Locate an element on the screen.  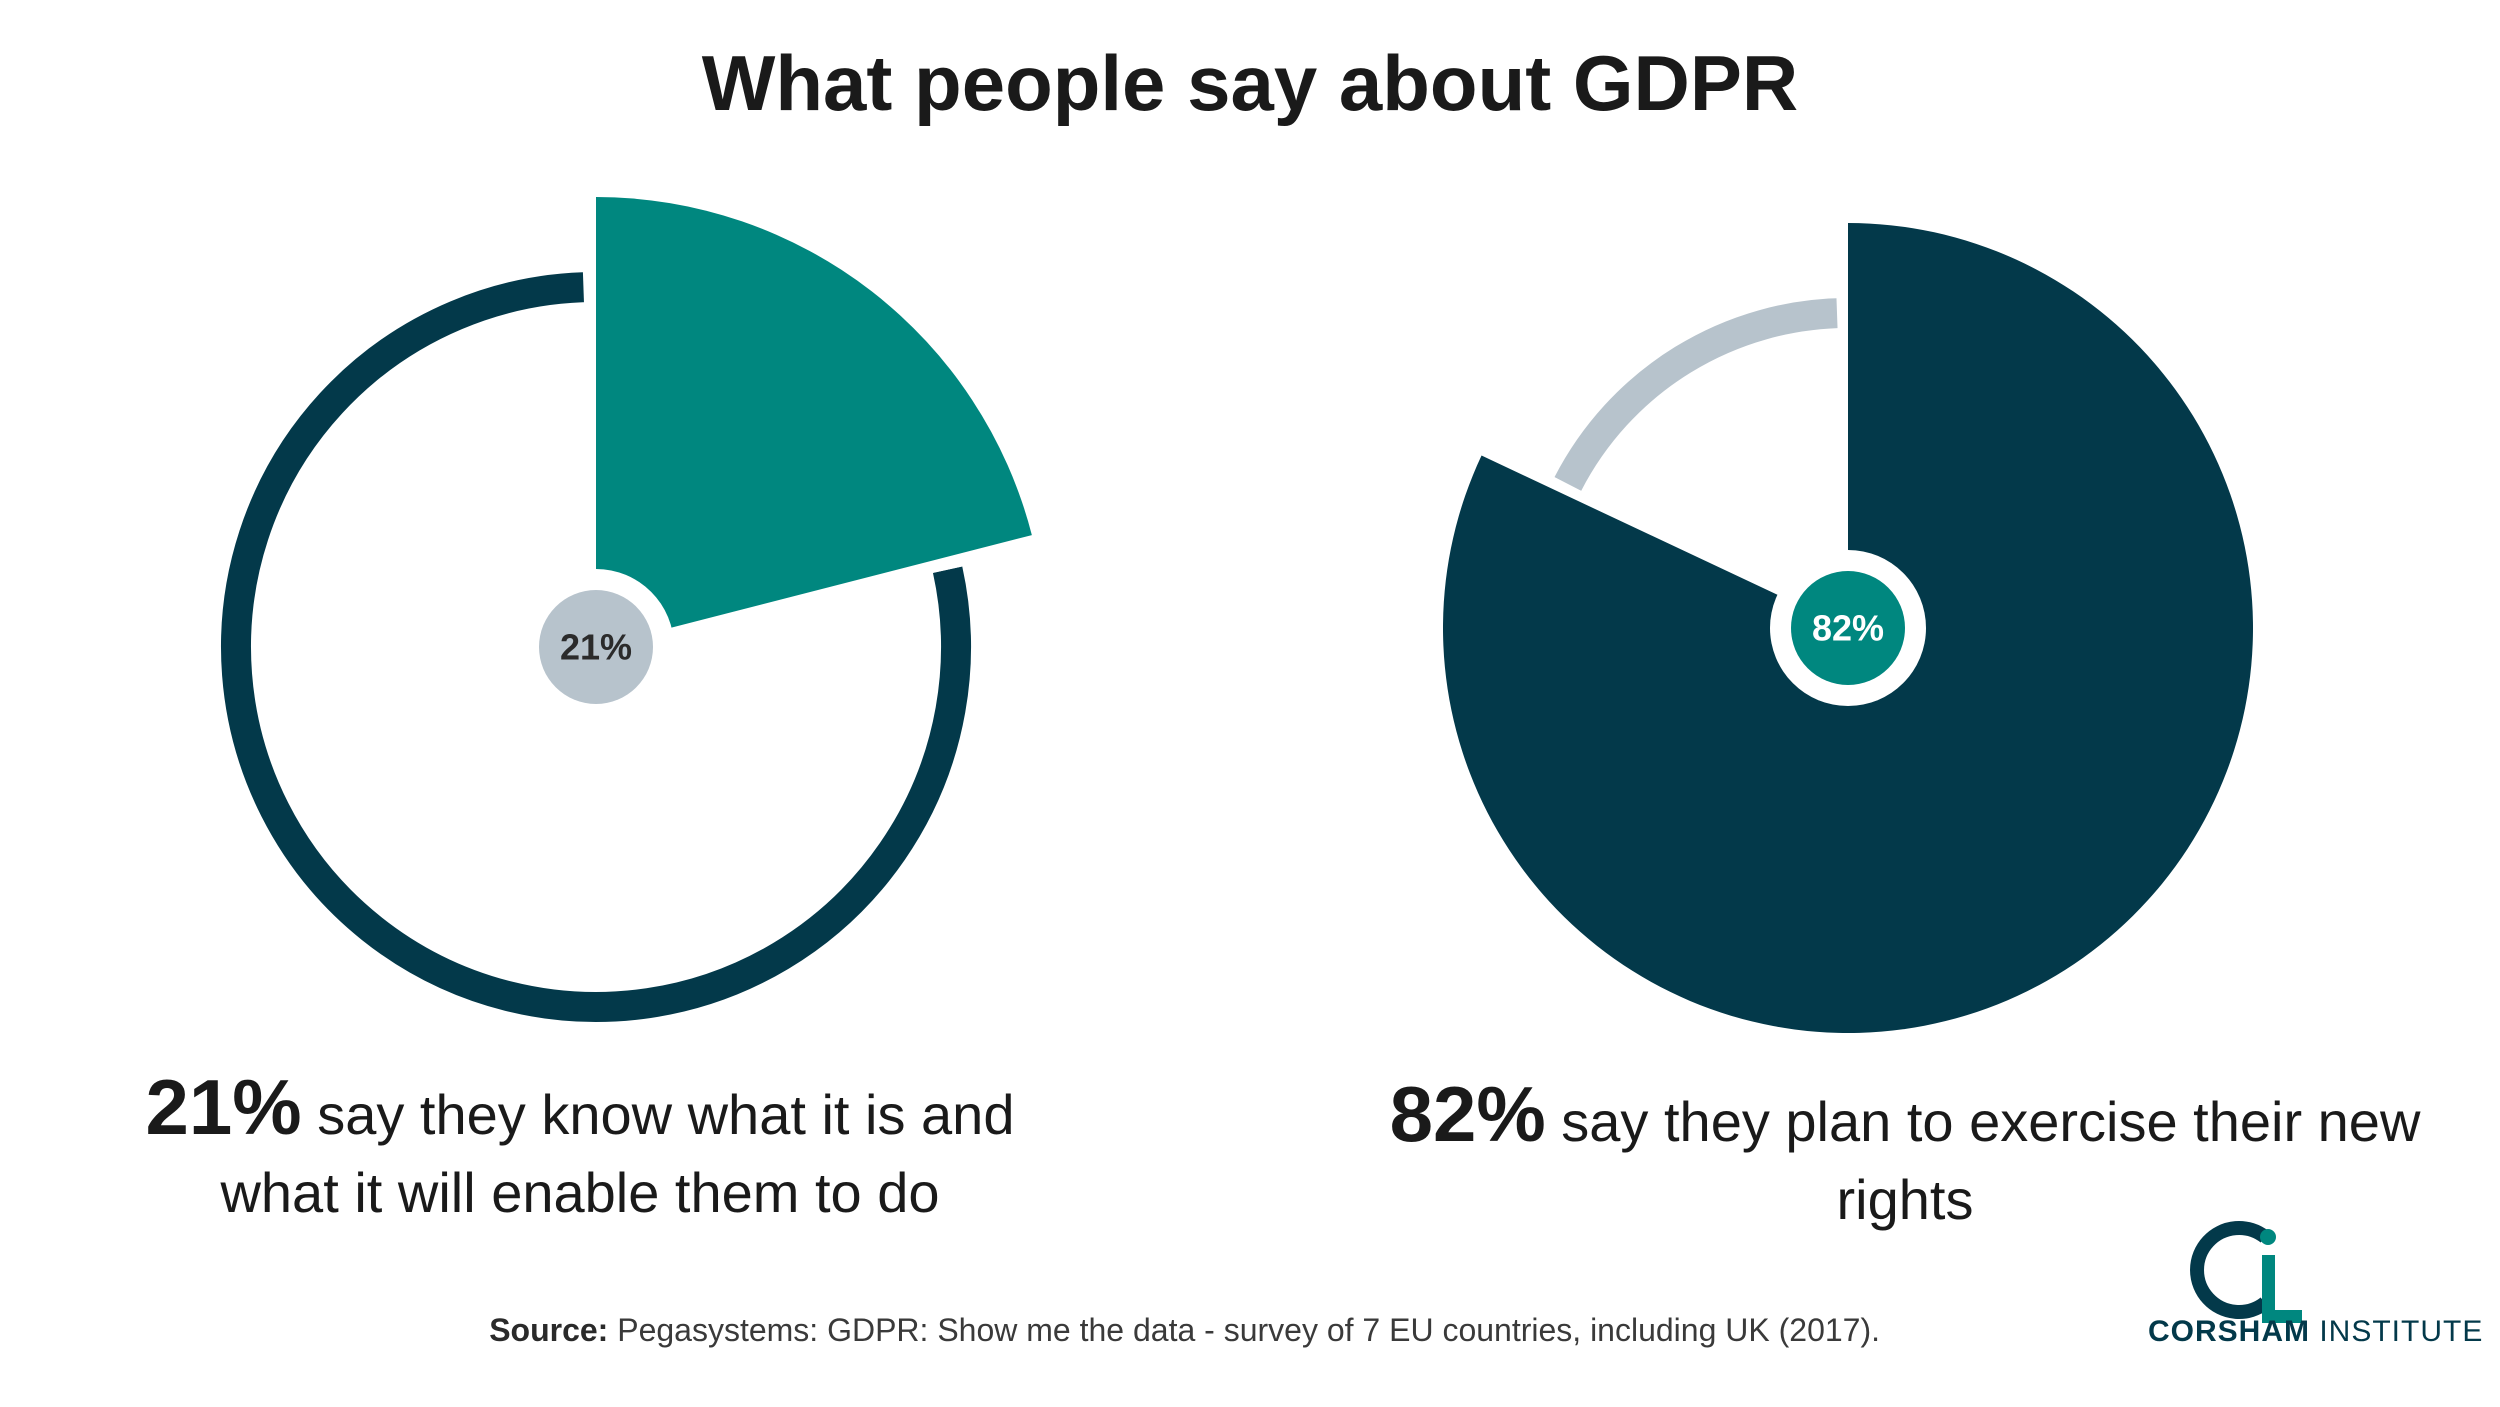
caption-value: 21% is located at coordinates (223, 1107).